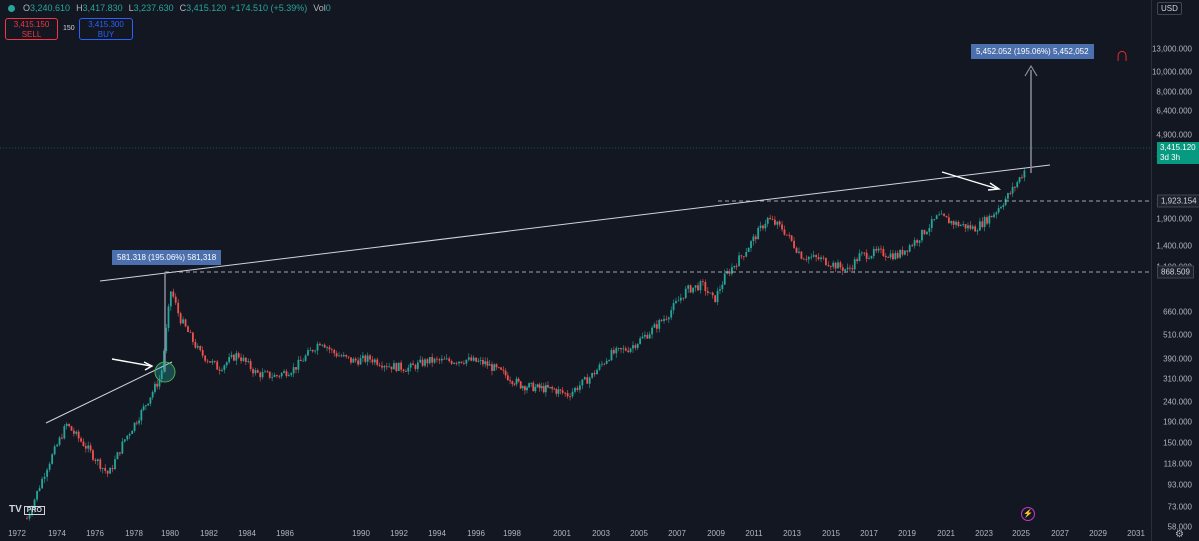 This screenshot has width=1199, height=541. I want to click on settings-icon: ⚙, so click(1179, 534).